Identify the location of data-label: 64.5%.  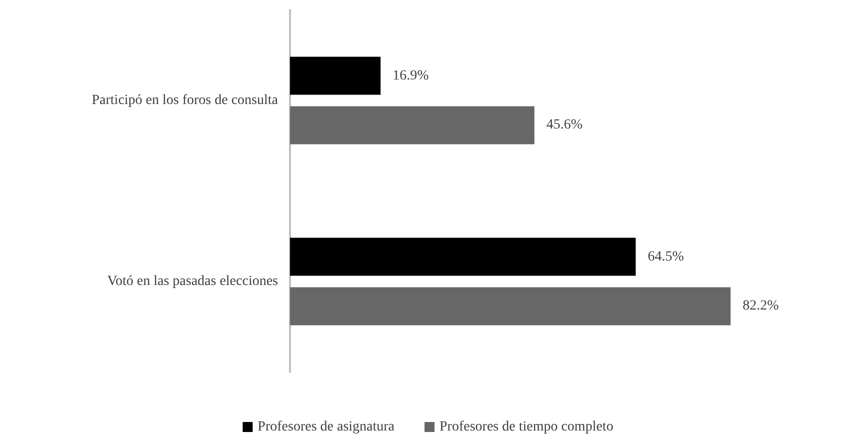
(666, 256).